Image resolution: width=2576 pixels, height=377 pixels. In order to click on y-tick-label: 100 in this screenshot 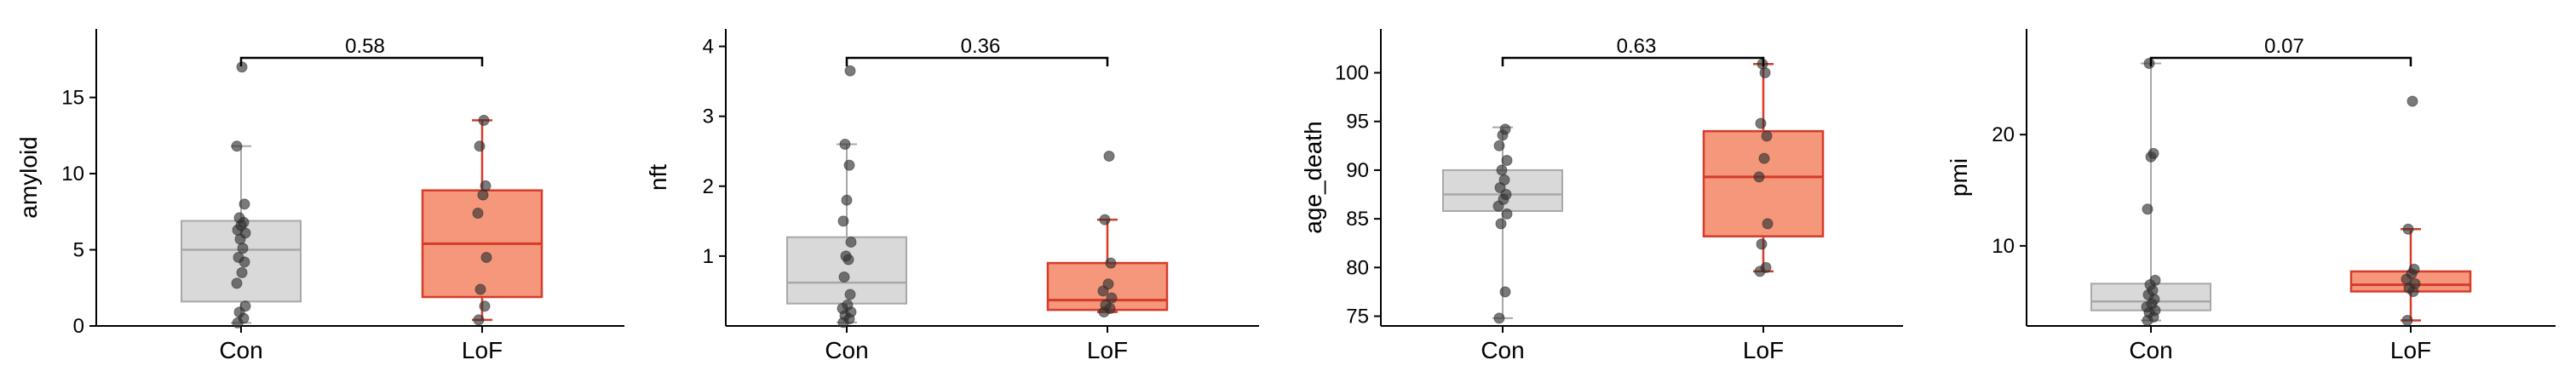, I will do `click(1352, 72)`.